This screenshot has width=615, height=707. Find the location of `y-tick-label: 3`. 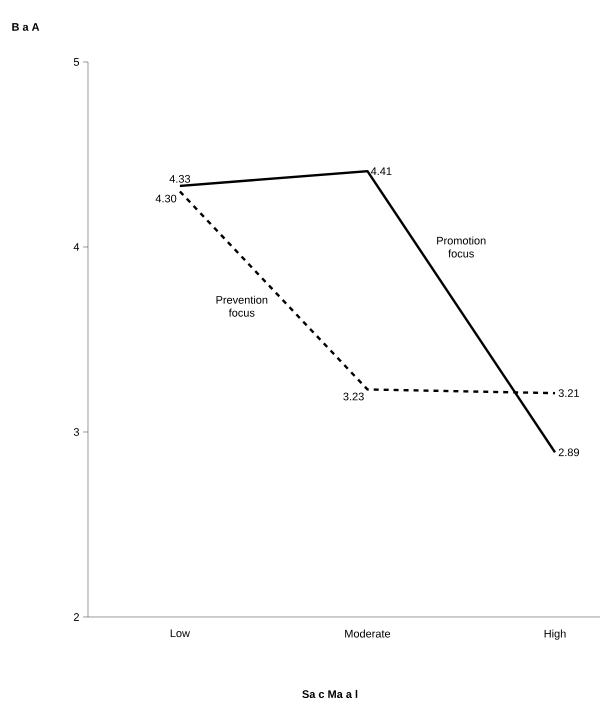

y-tick-label: 3 is located at coordinates (76, 432).